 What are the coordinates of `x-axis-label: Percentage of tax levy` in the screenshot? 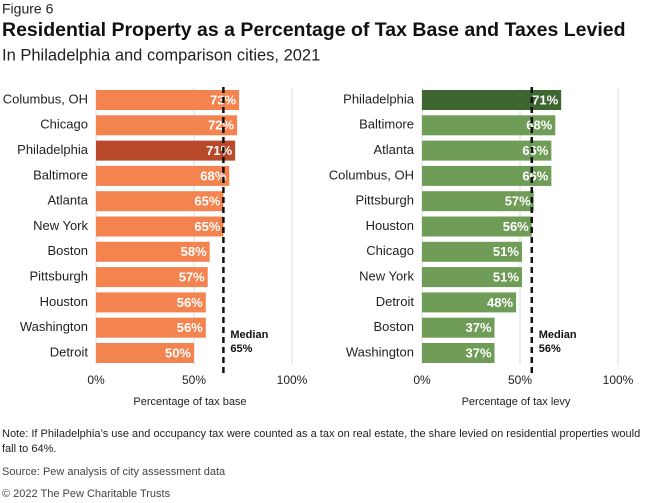 It's located at (516, 402).